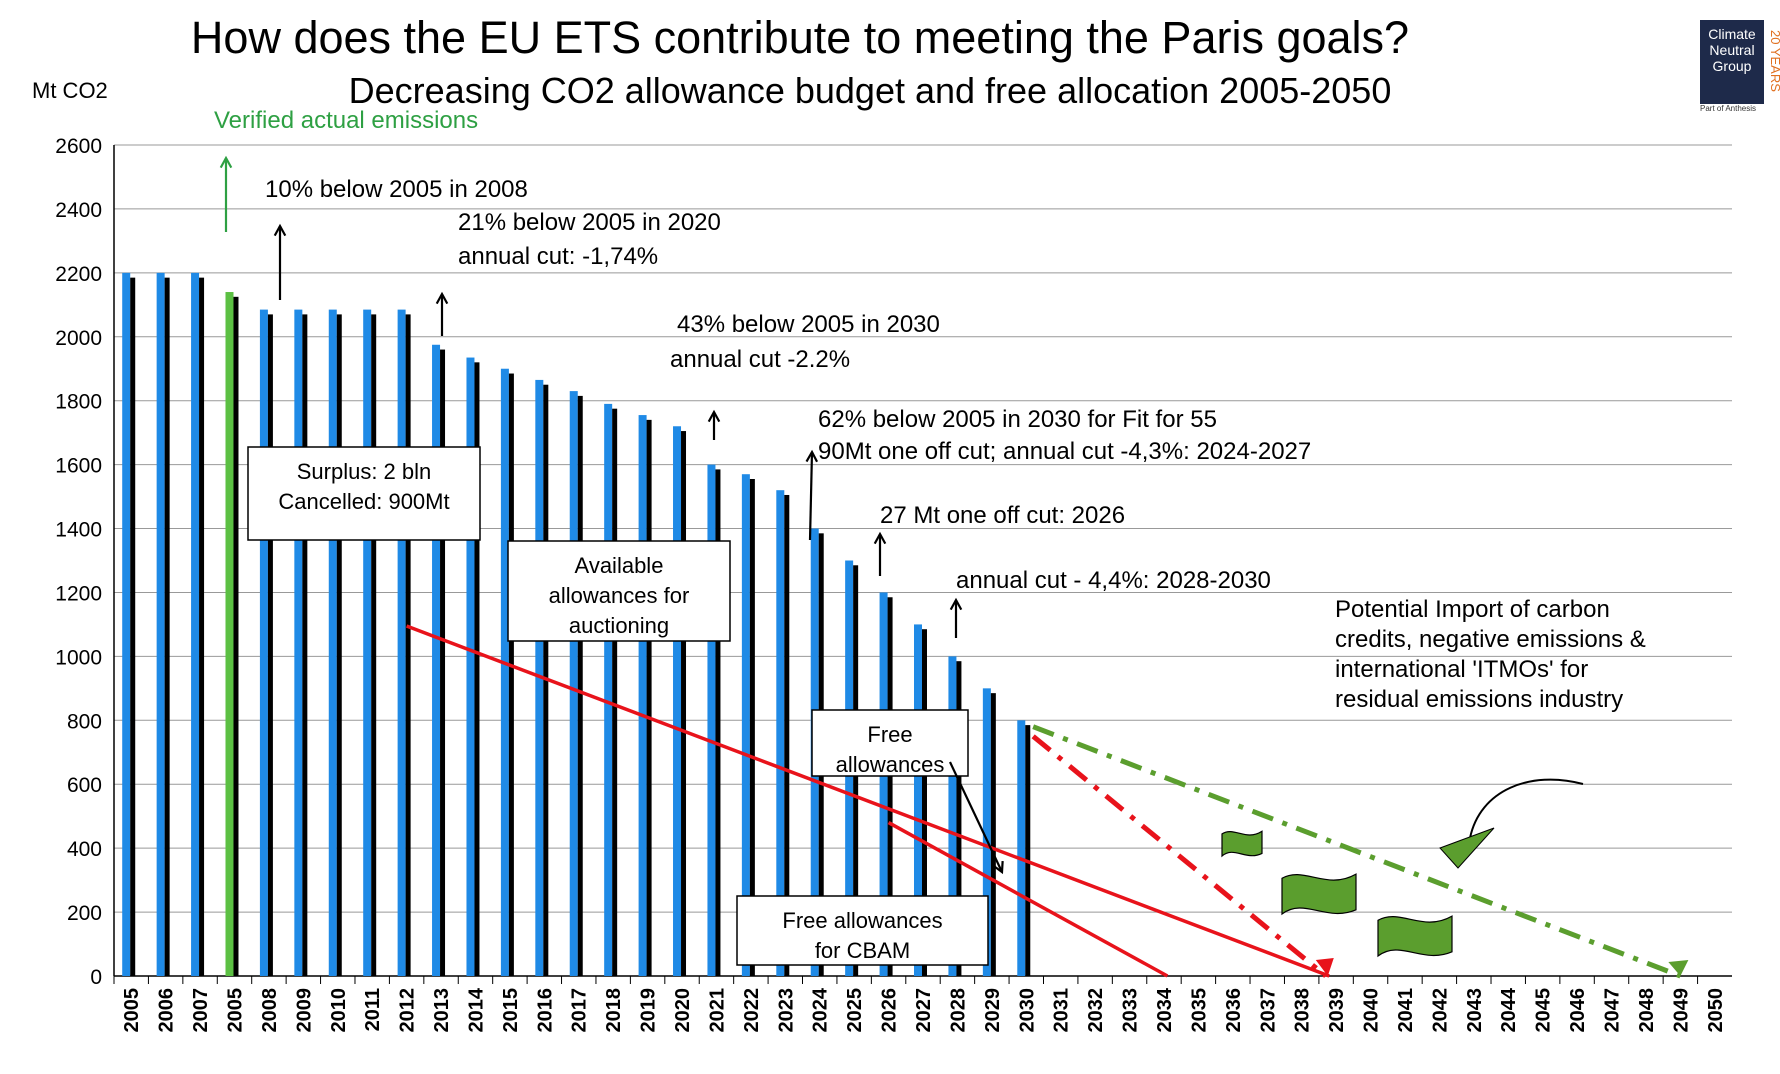 This screenshot has width=1780, height=1074. Describe the element at coordinates (476, 1009) in the screenshot. I see `x-tick-label: 2014` at that location.